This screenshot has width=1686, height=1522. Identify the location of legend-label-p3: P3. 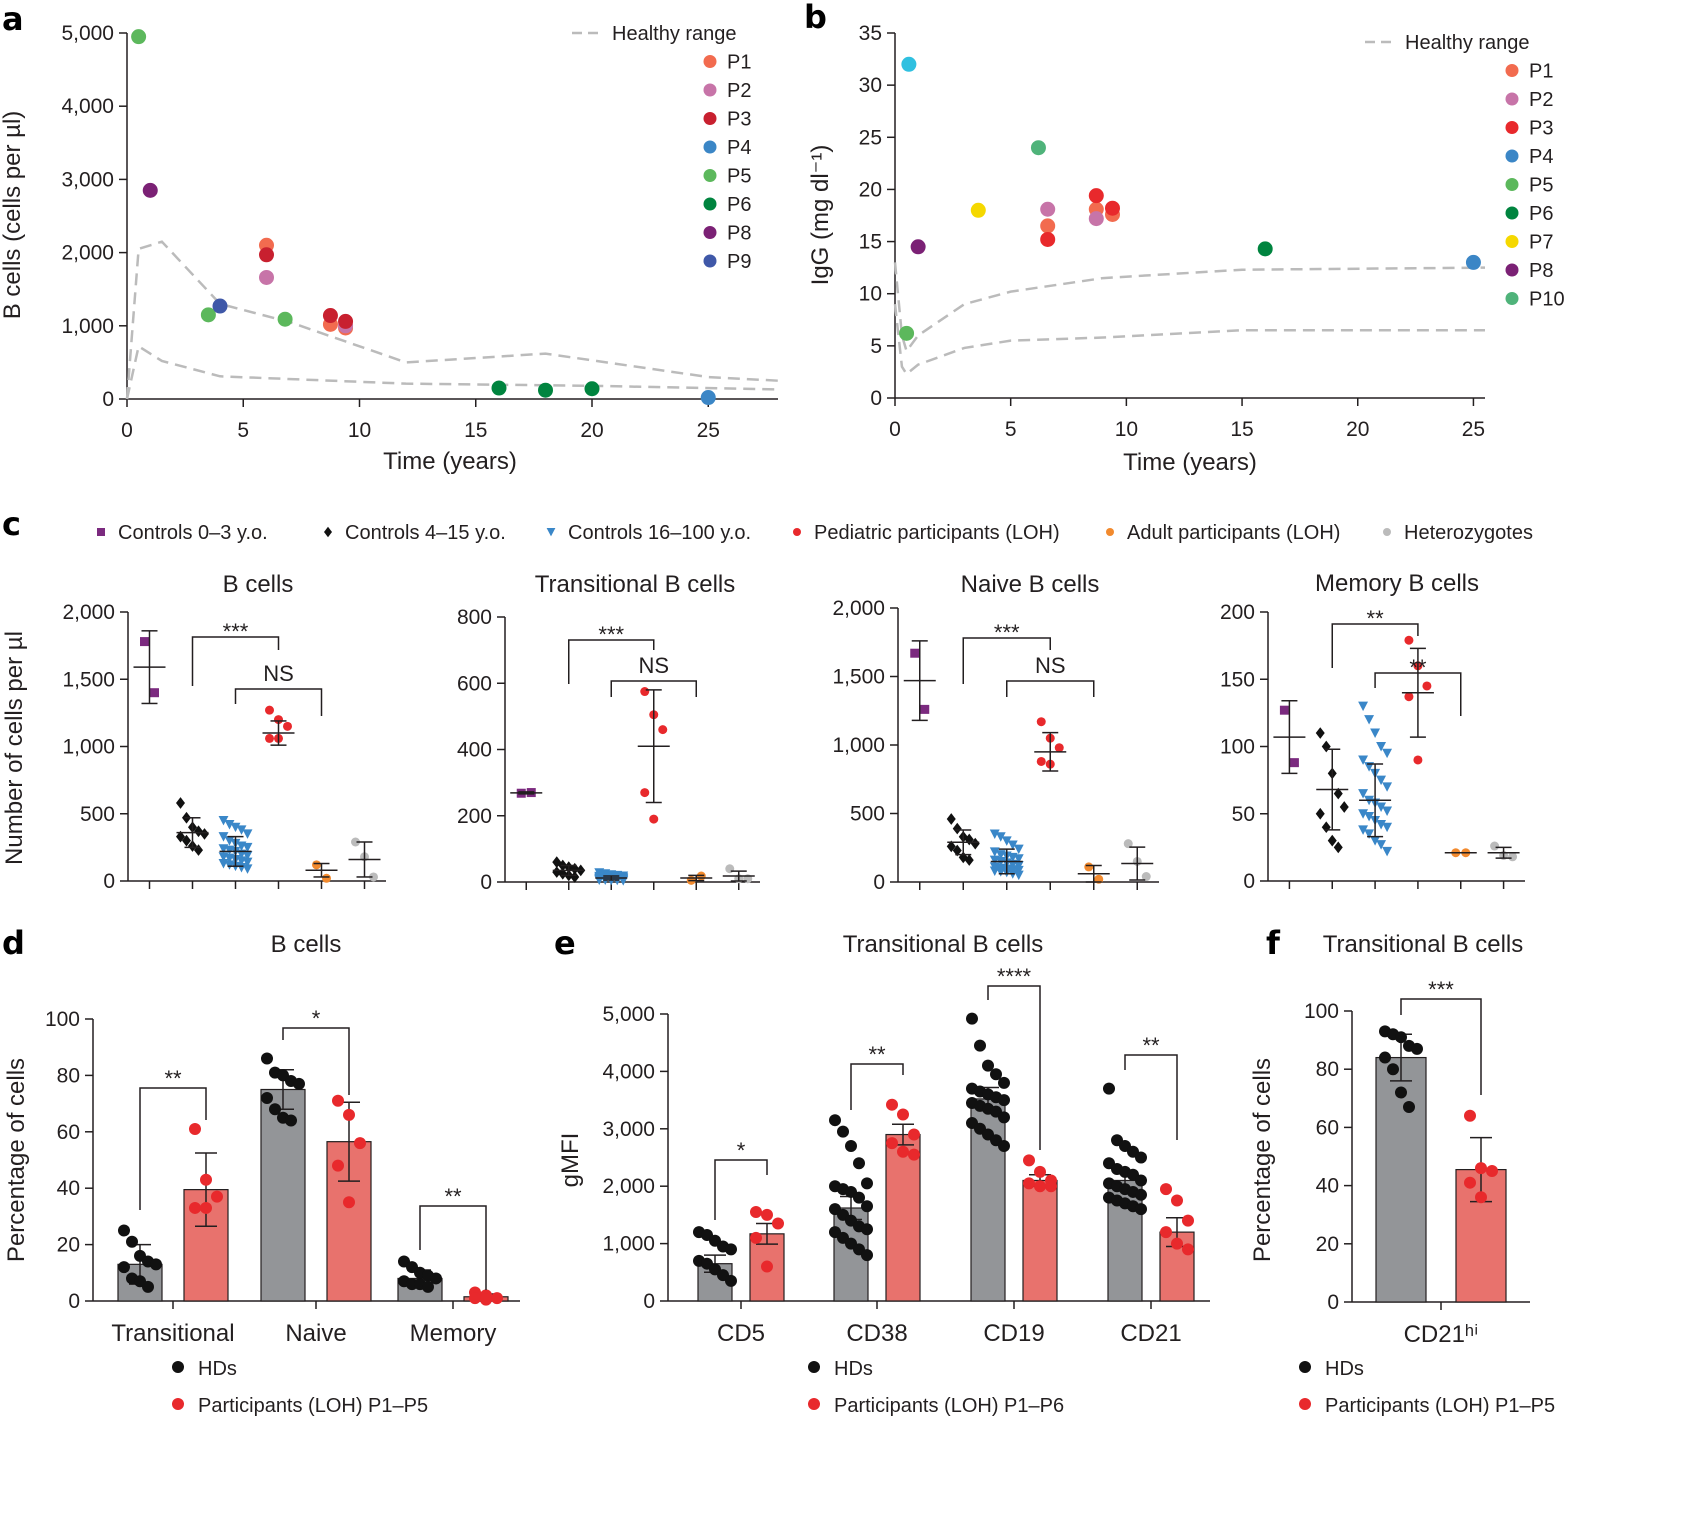
(1541, 129).